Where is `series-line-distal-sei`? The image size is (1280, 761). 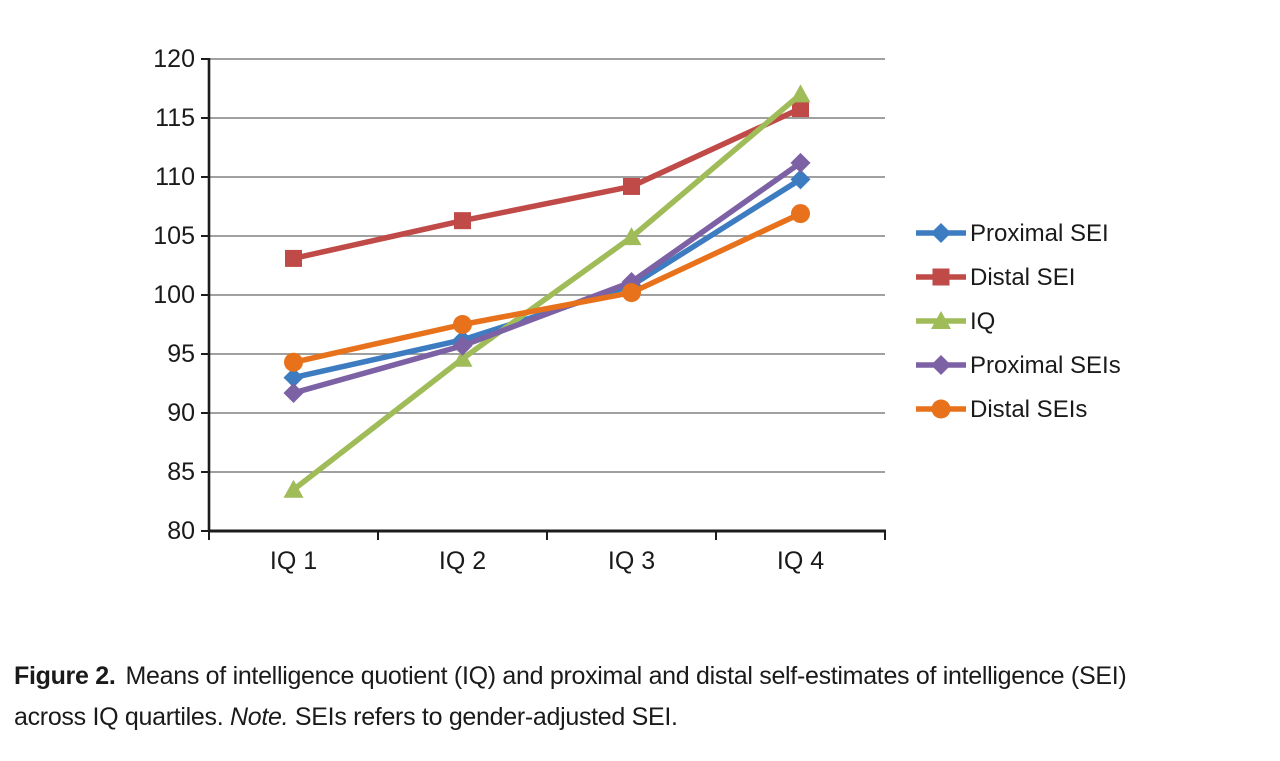 series-line-distal-sei is located at coordinates (547, 183).